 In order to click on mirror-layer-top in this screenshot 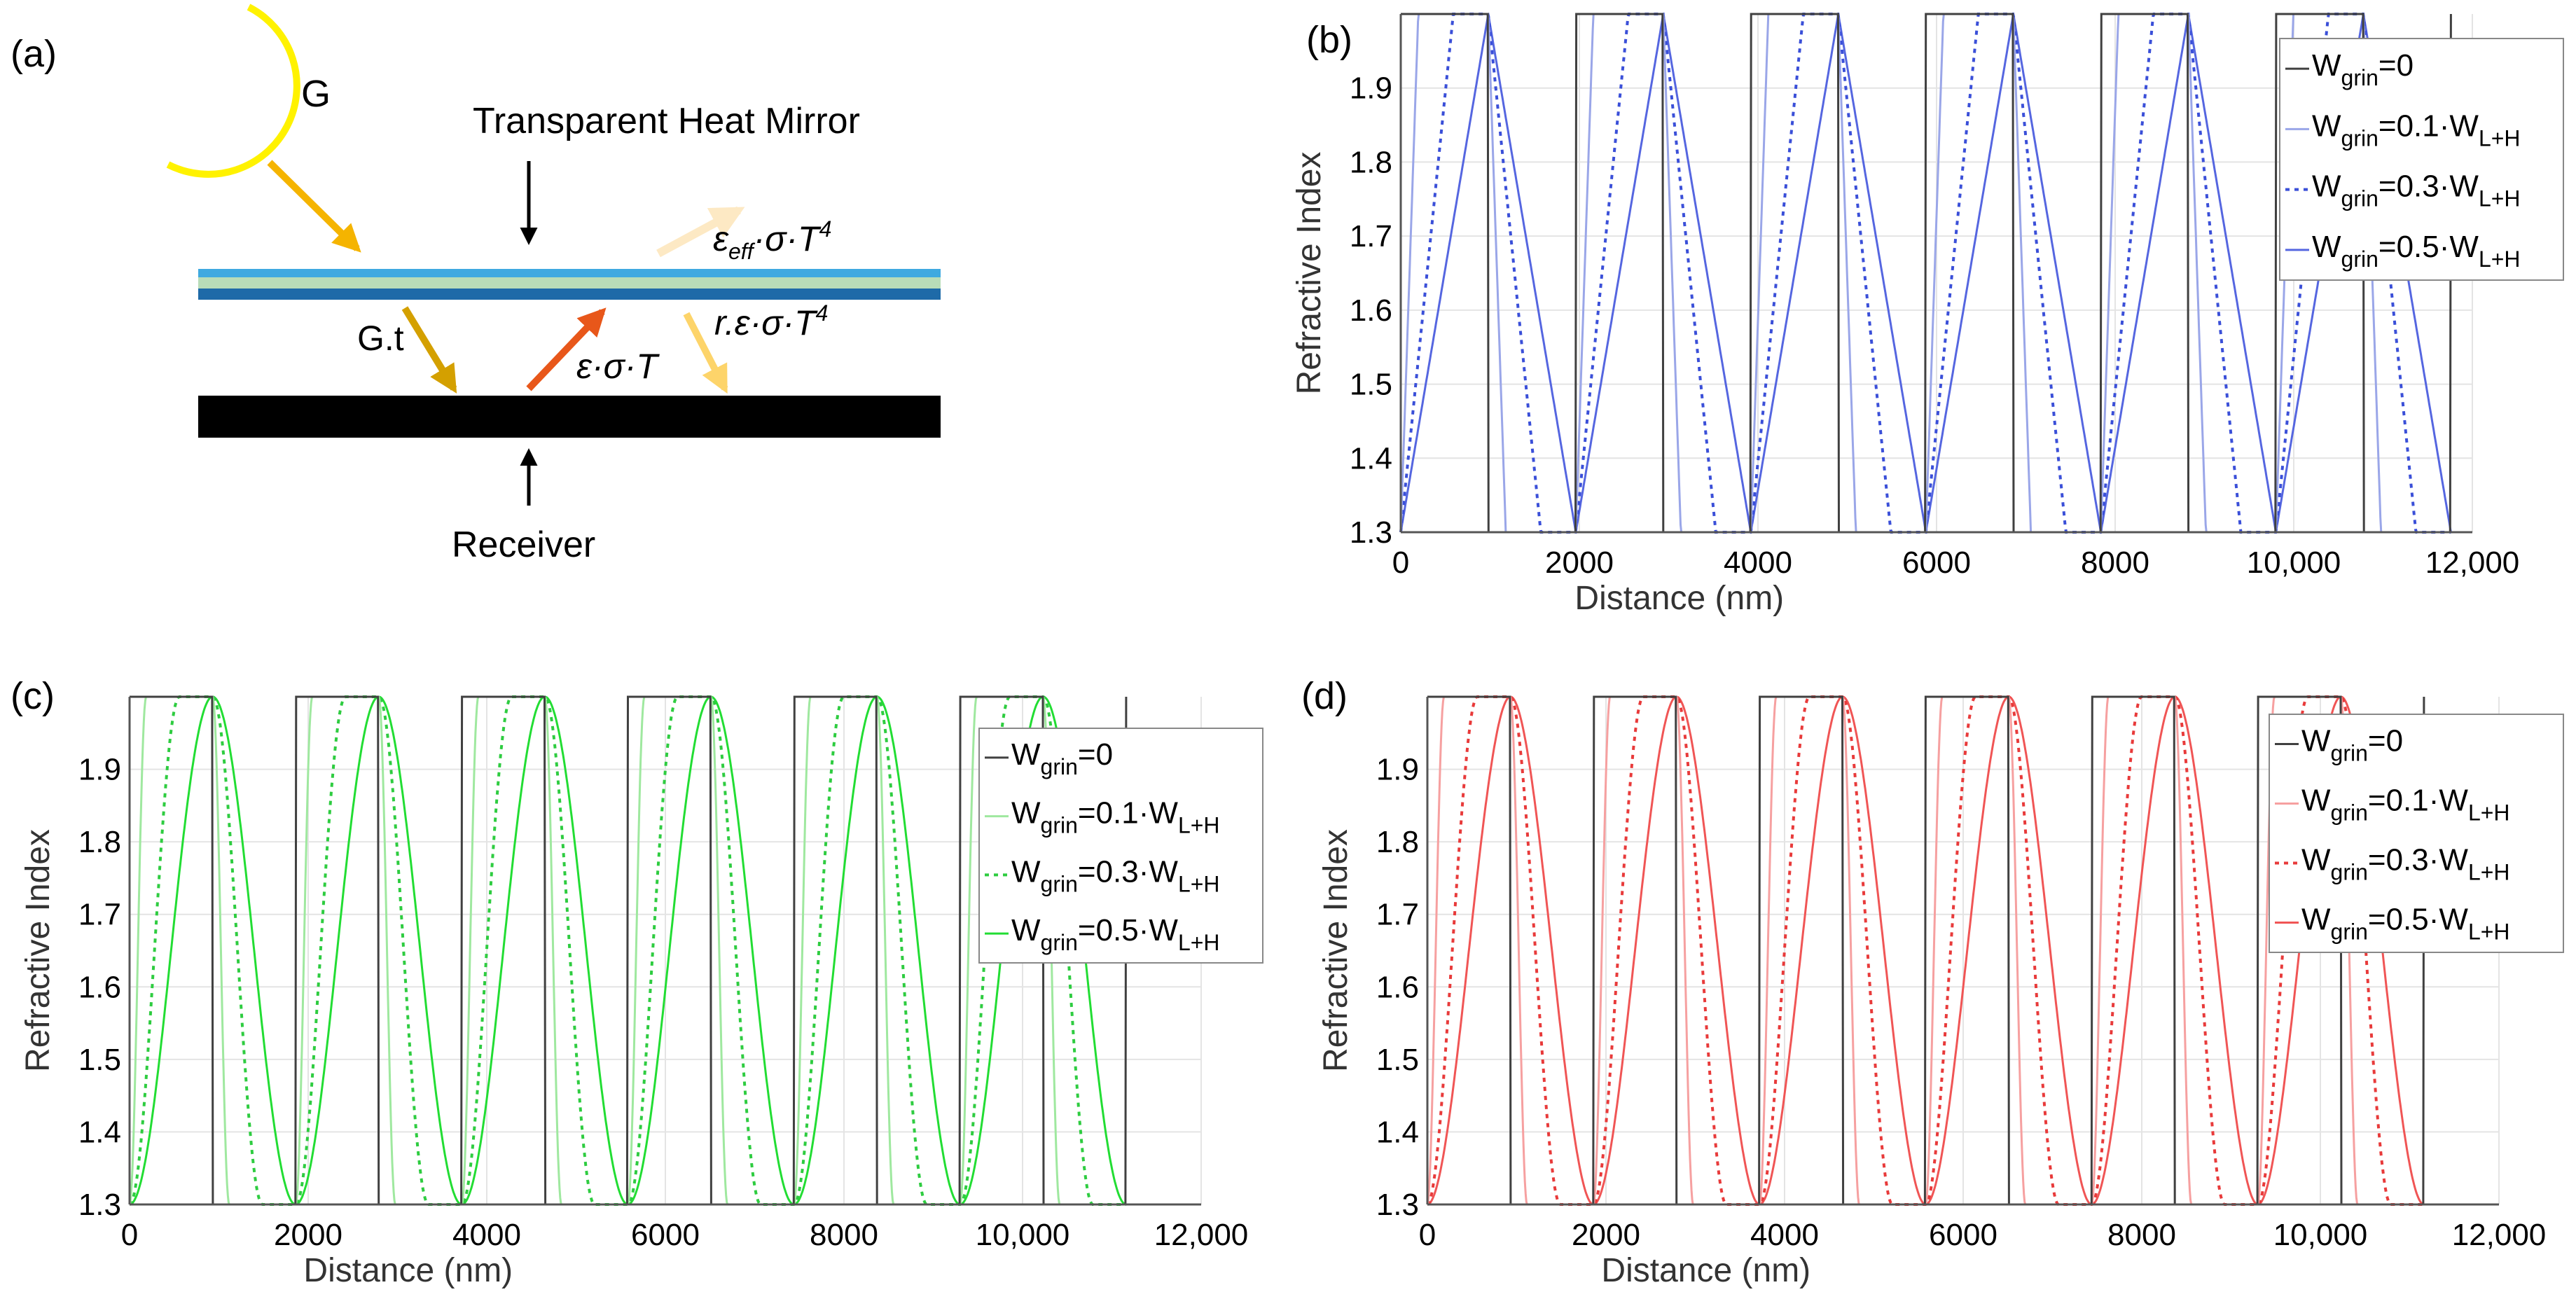, I will do `click(570, 273)`.